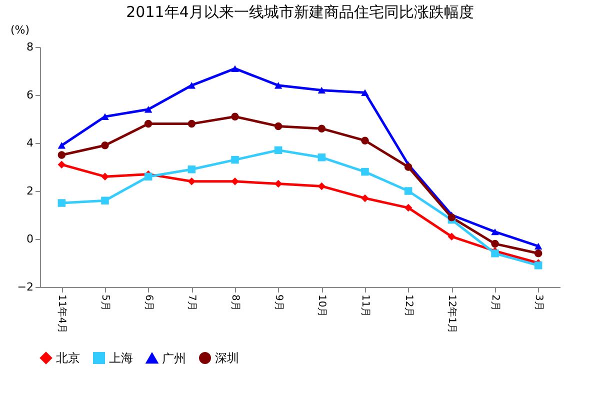  I want to click on x-tick-label: 12月, so click(408, 306).